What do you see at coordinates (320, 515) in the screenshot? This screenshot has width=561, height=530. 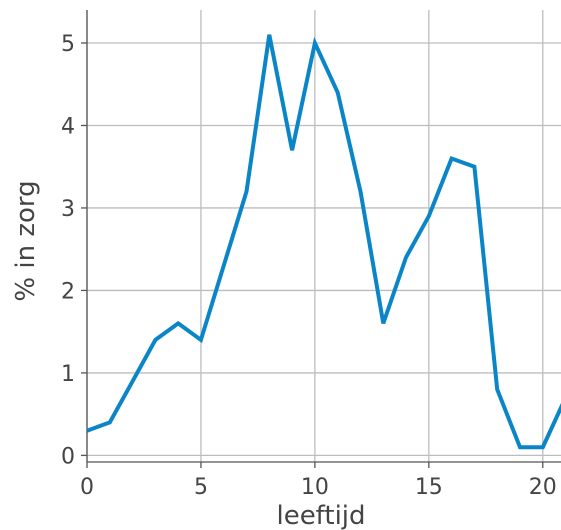 I see `x-axis-title: leeftijd` at bounding box center [320, 515].